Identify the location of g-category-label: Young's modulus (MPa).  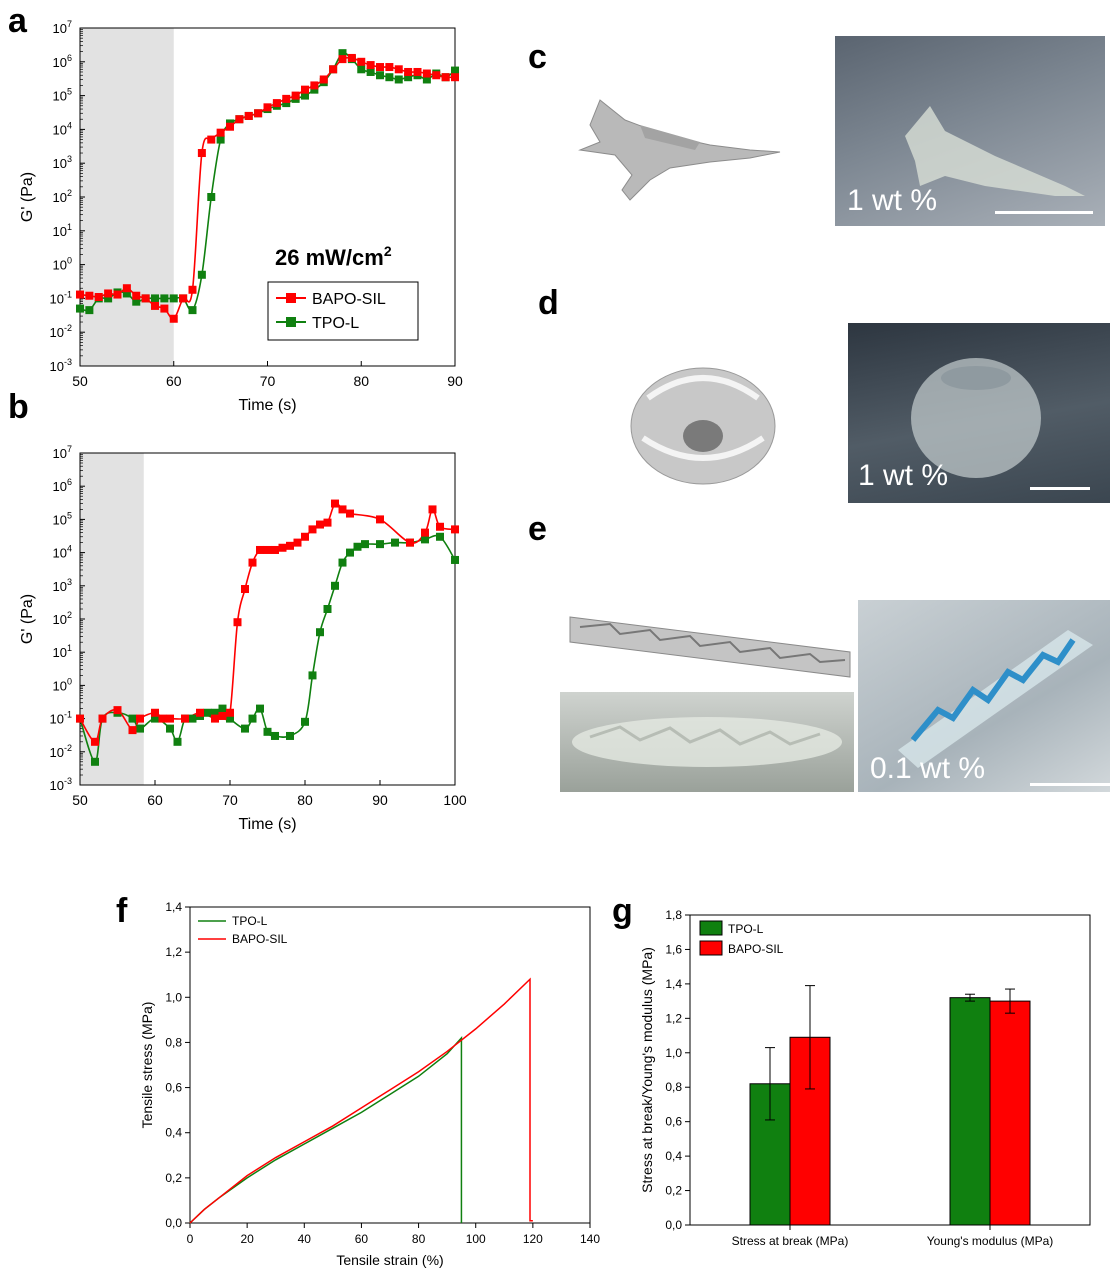
(990, 1241).